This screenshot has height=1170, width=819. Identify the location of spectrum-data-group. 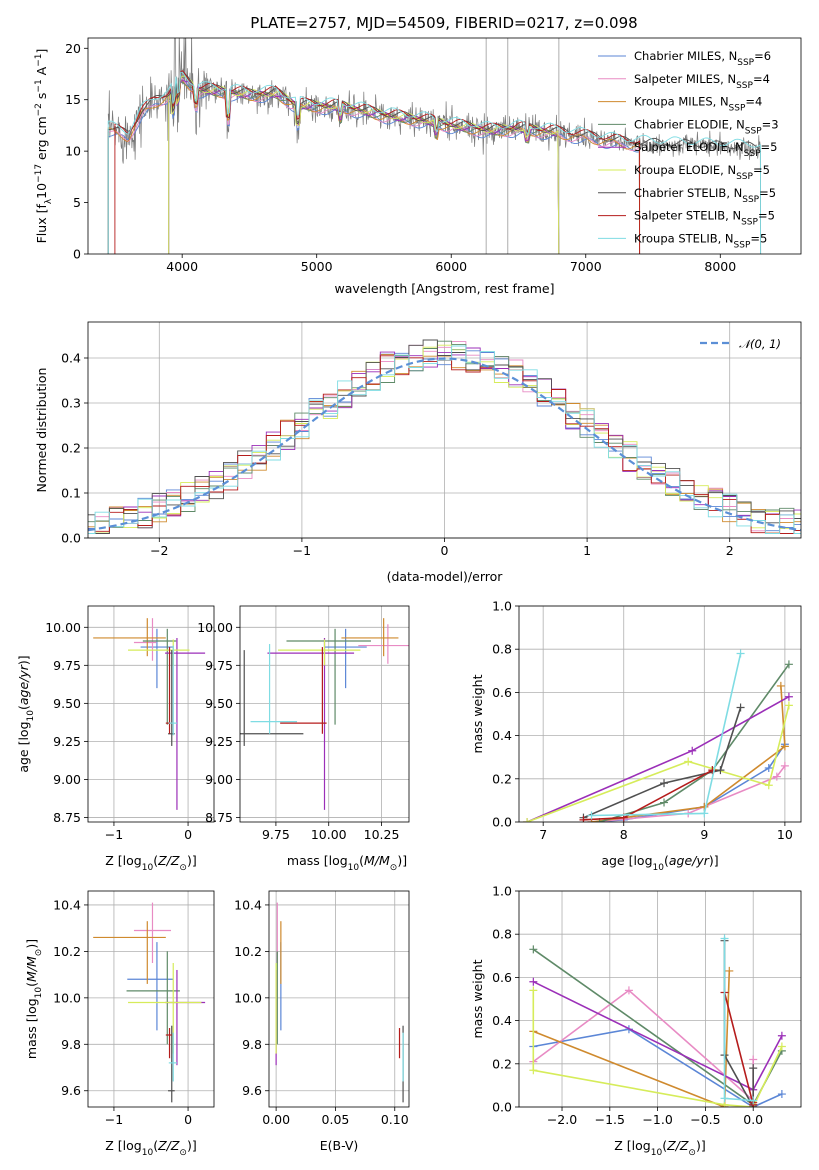
(434, 146).